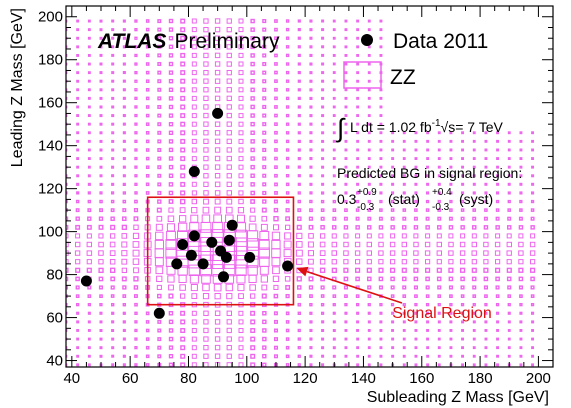 The image size is (571, 408). What do you see at coordinates (203, 264) in the screenshot?
I see `data-point` at bounding box center [203, 264].